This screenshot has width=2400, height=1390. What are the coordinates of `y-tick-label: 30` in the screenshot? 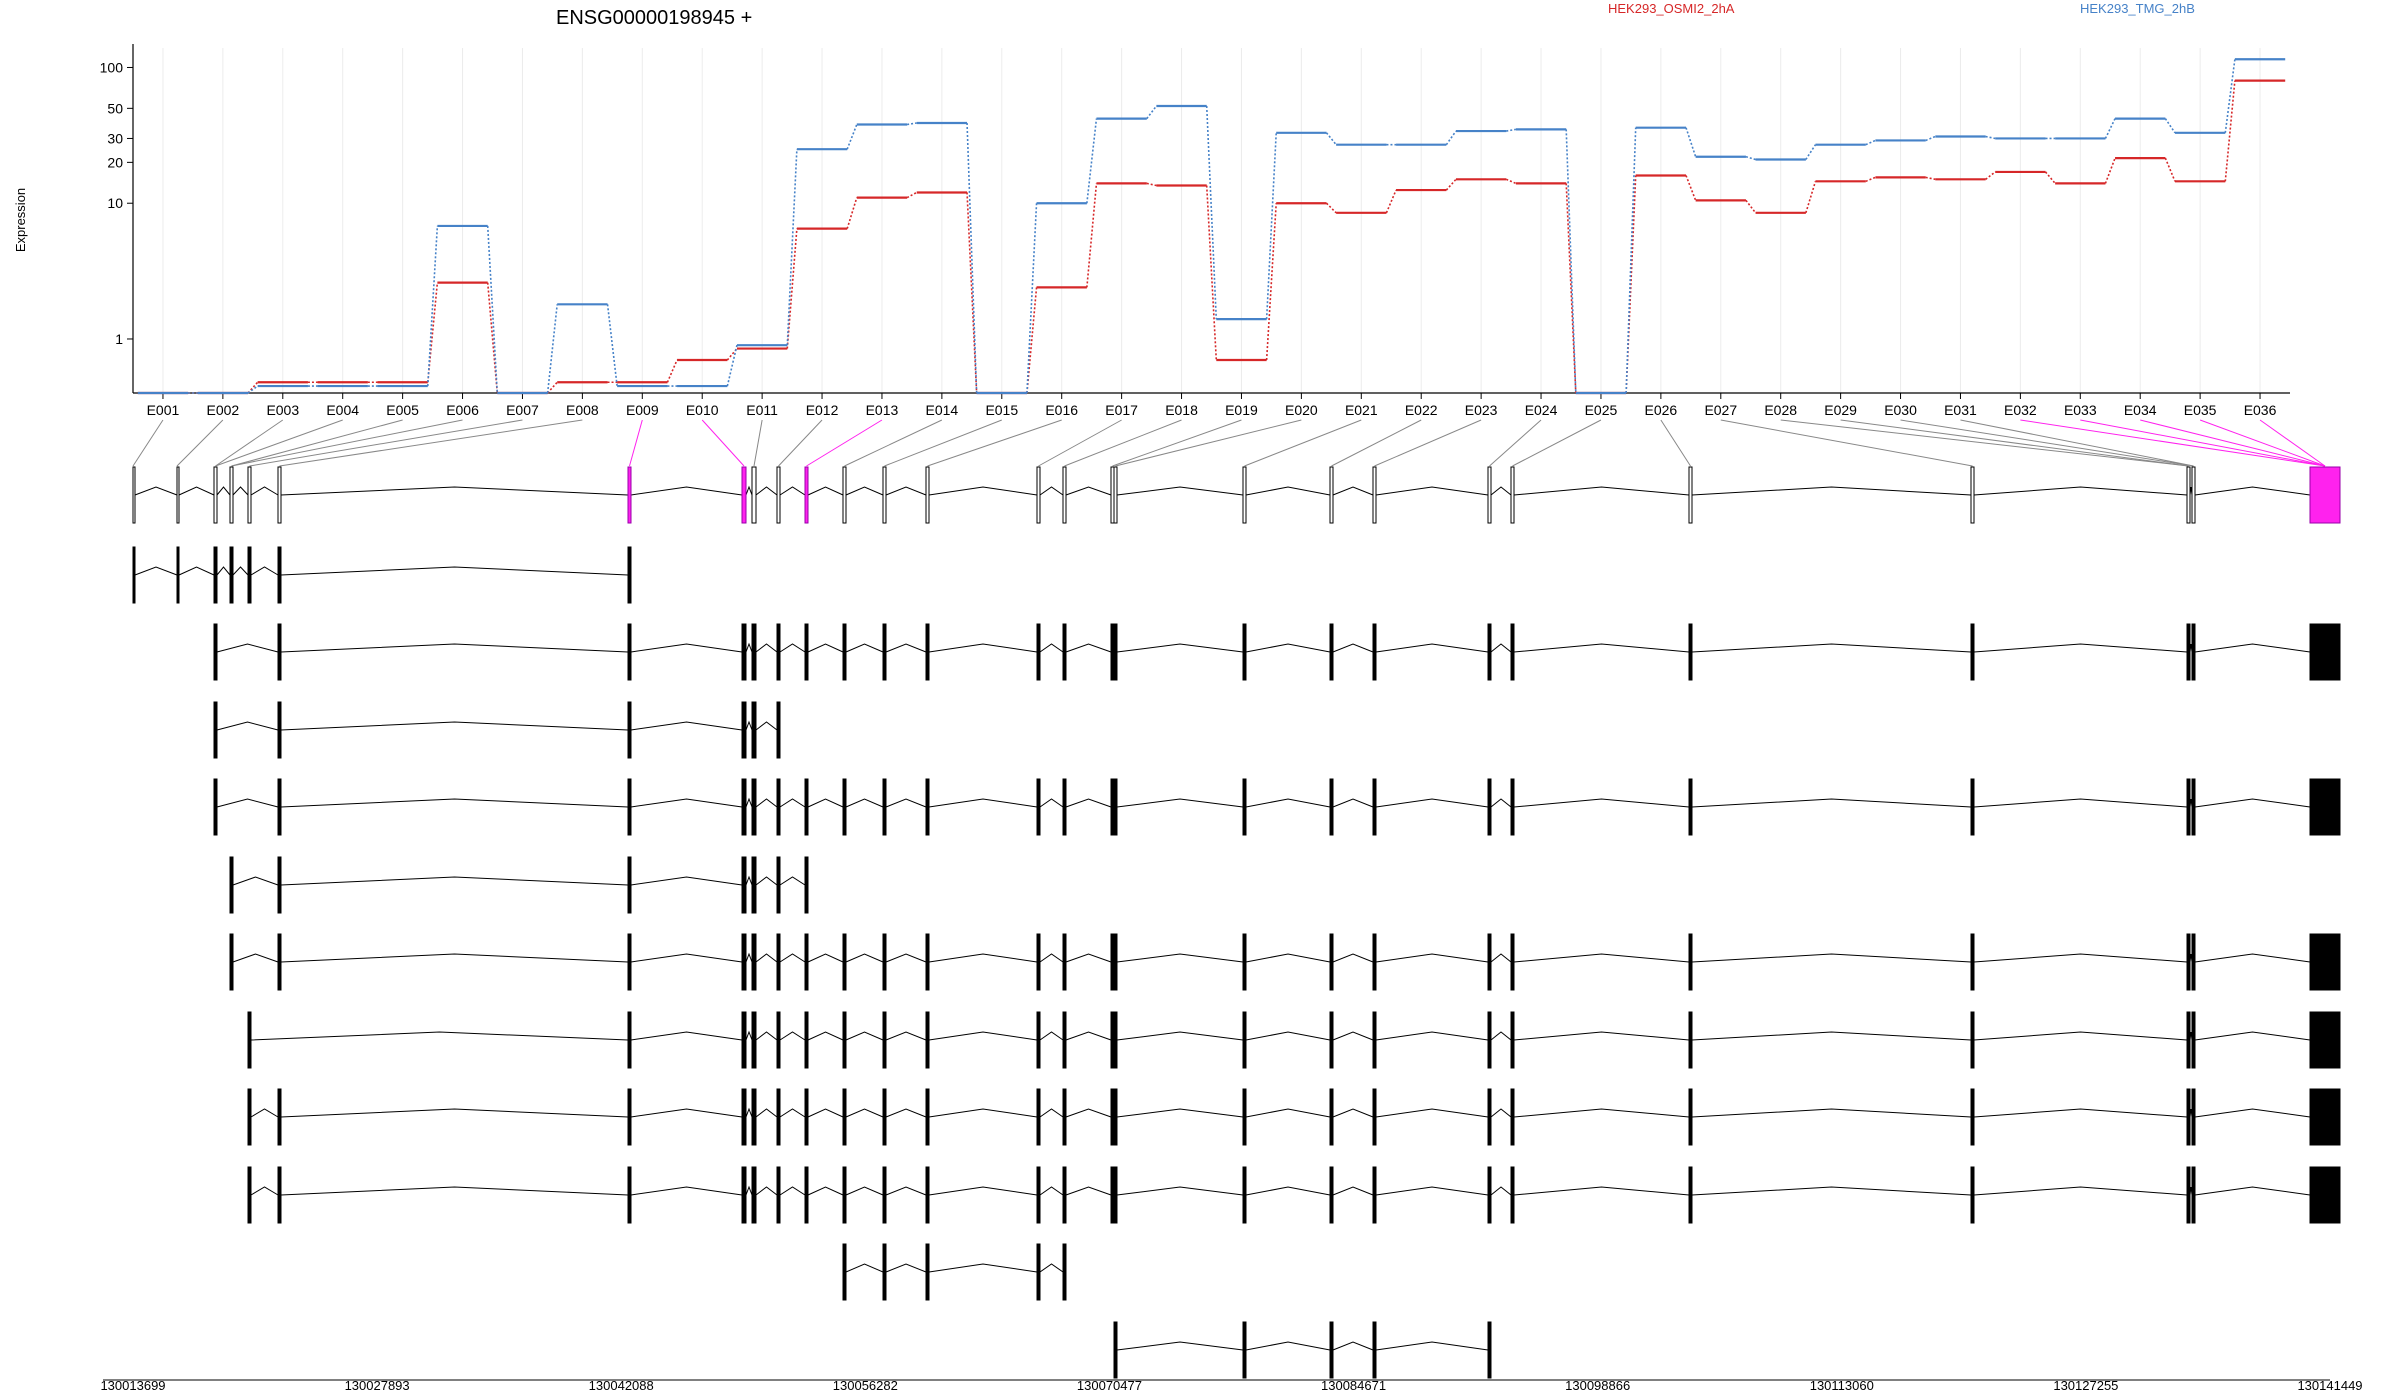 It's located at (115, 138).